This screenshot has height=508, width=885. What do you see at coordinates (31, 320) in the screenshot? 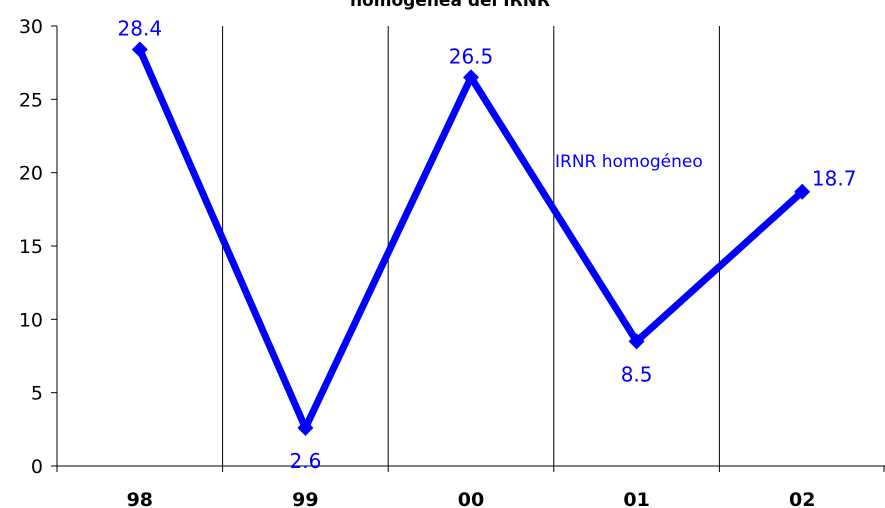
I see `y-tick-label: 10` at bounding box center [31, 320].